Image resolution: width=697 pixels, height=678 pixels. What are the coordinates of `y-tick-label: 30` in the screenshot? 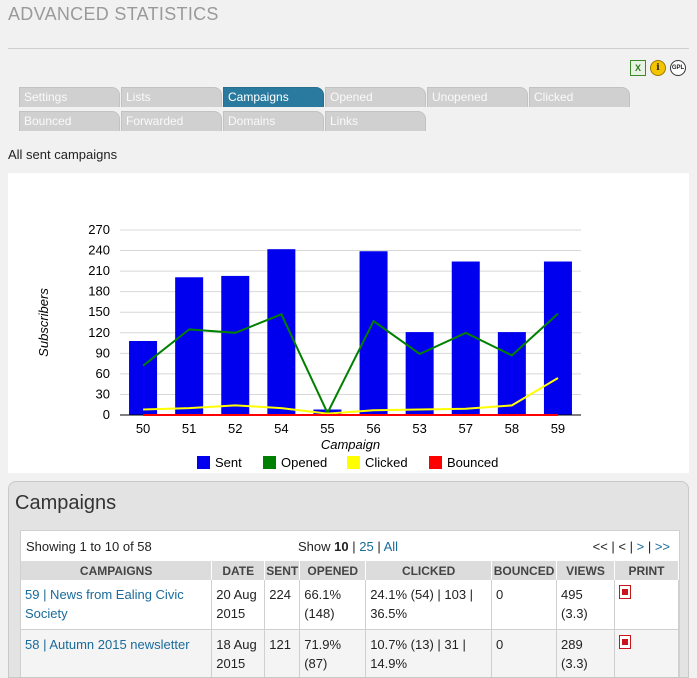 It's located at (103, 393).